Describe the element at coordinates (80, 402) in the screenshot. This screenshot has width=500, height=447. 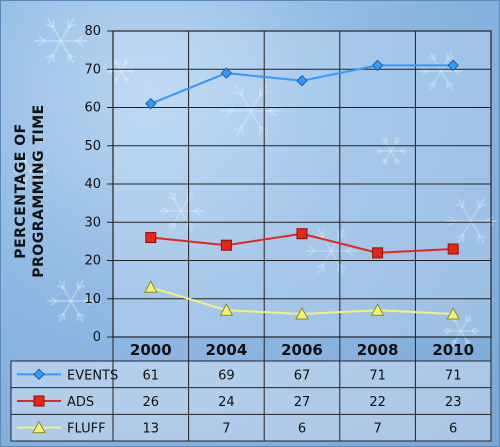
I see `legend-label-ads: ADS` at that location.